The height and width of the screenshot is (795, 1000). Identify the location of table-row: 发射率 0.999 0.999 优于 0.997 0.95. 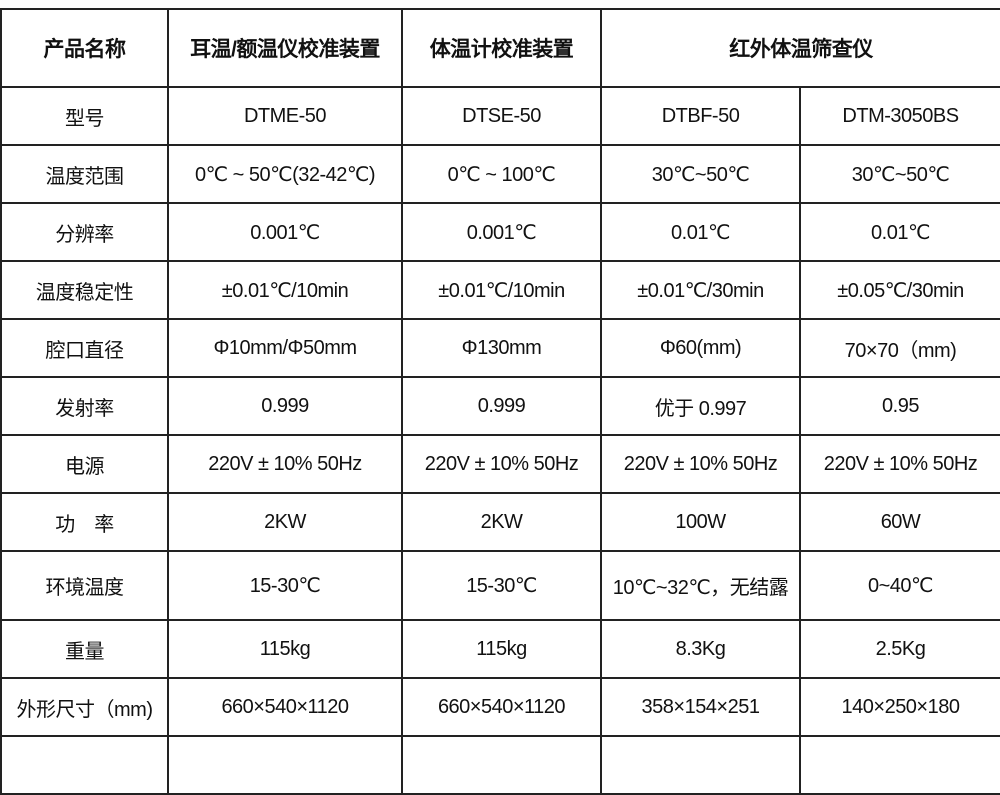
(500, 406).